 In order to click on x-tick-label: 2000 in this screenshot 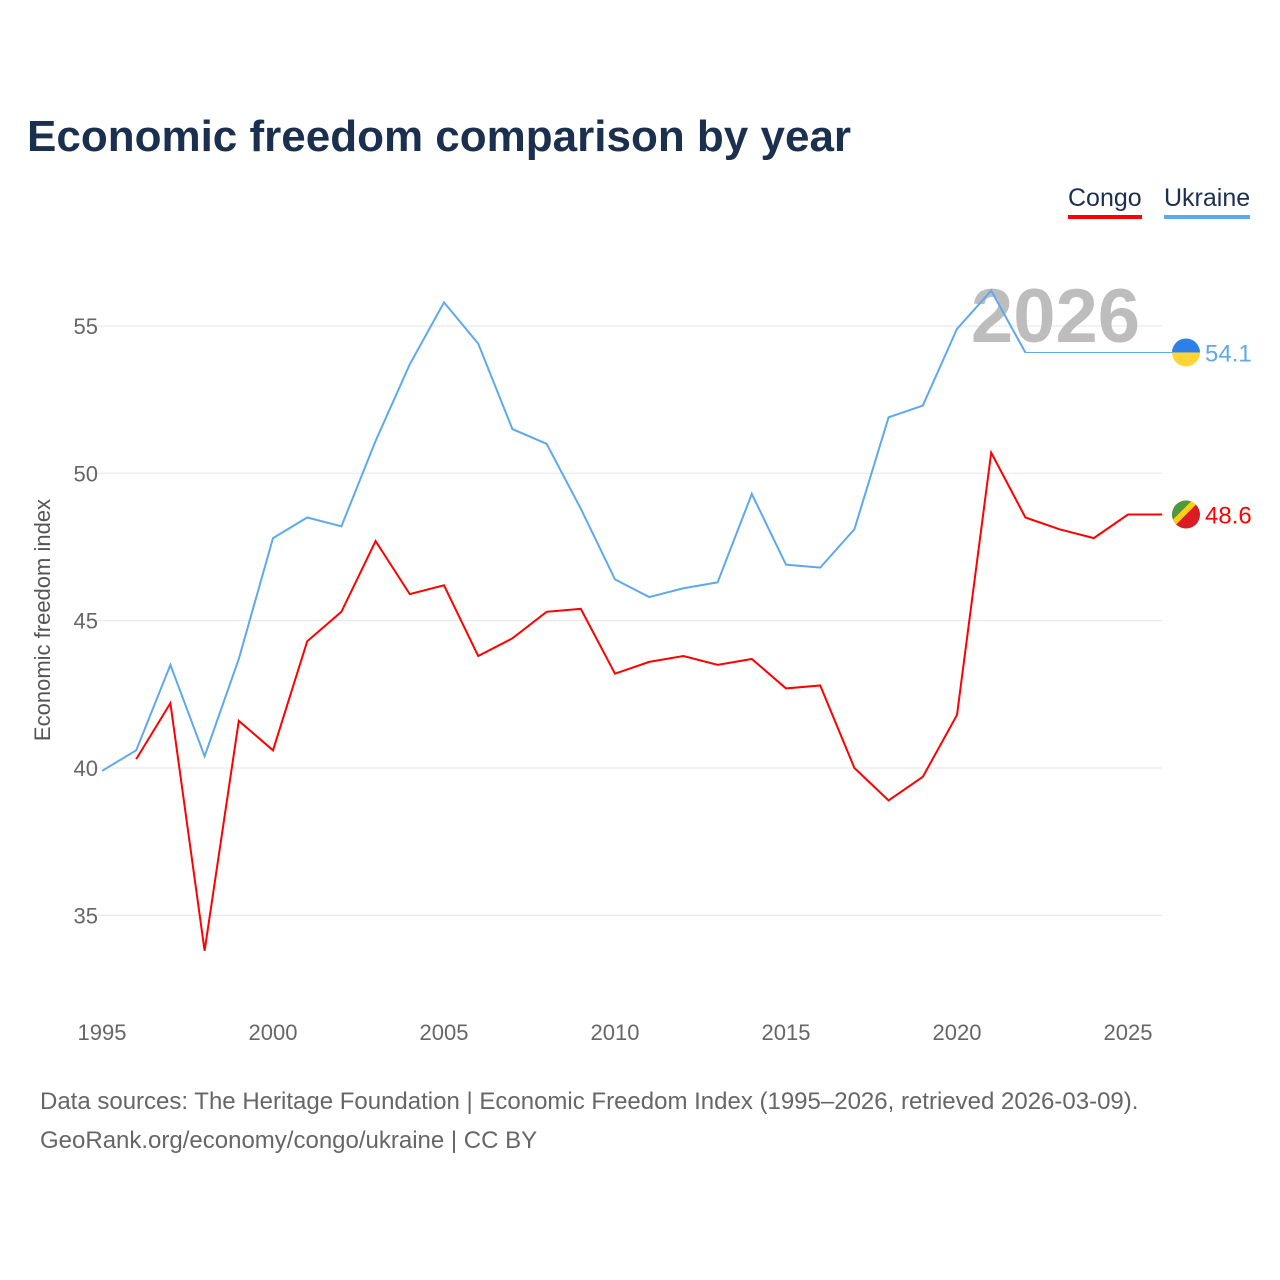, I will do `click(273, 1032)`.